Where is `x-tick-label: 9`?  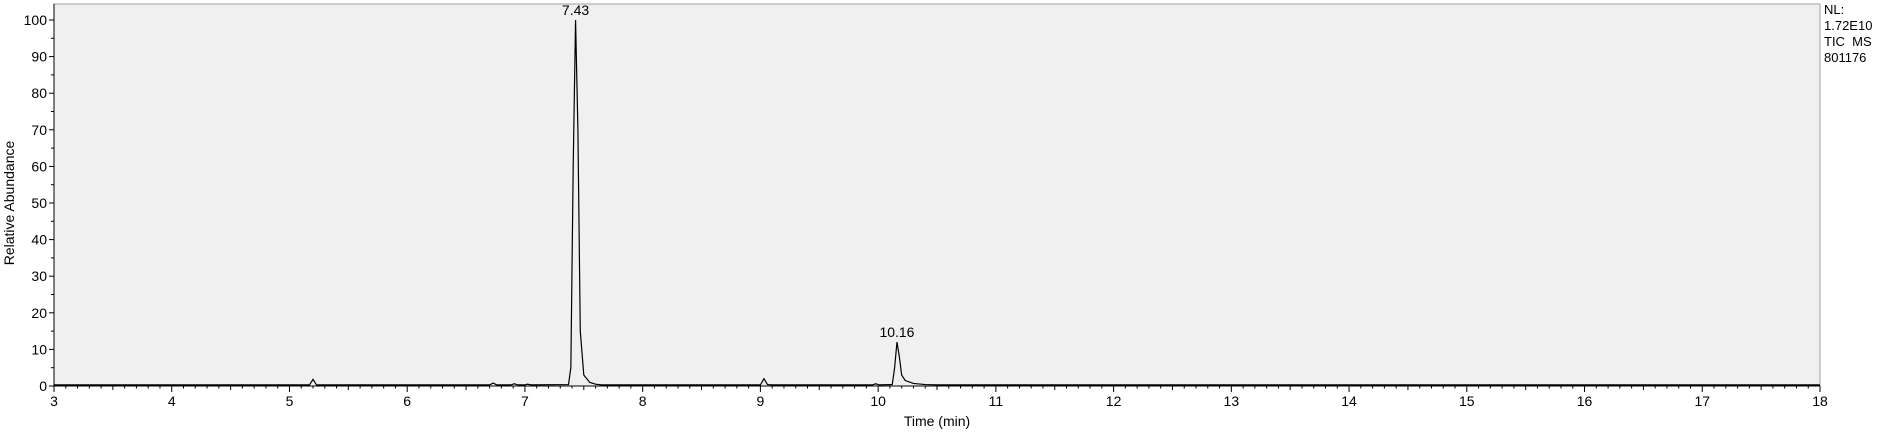
x-tick-label: 9 is located at coordinates (761, 401).